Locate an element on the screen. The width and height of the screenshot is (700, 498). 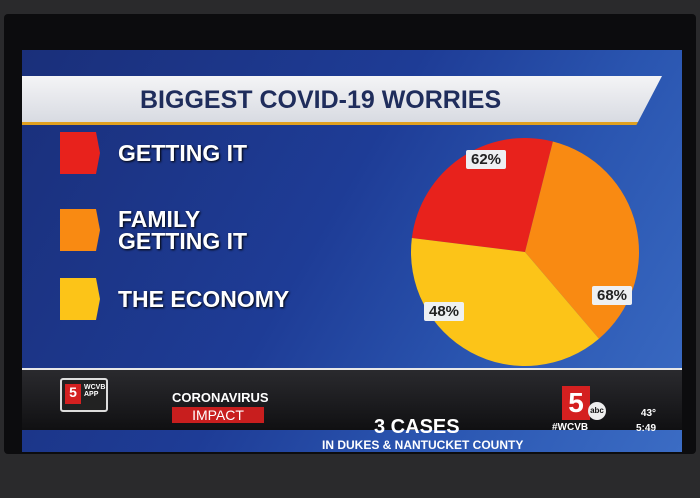
data-label-economy: 68% is located at coordinates (612, 295).